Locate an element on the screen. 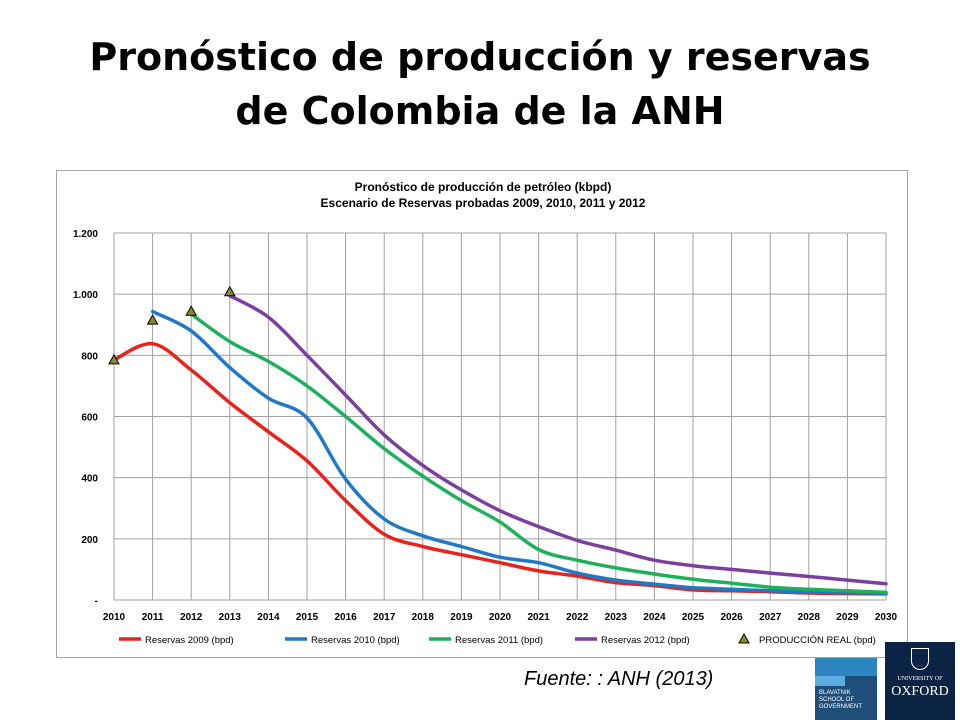  x-tick-label: 2019 is located at coordinates (461, 617).